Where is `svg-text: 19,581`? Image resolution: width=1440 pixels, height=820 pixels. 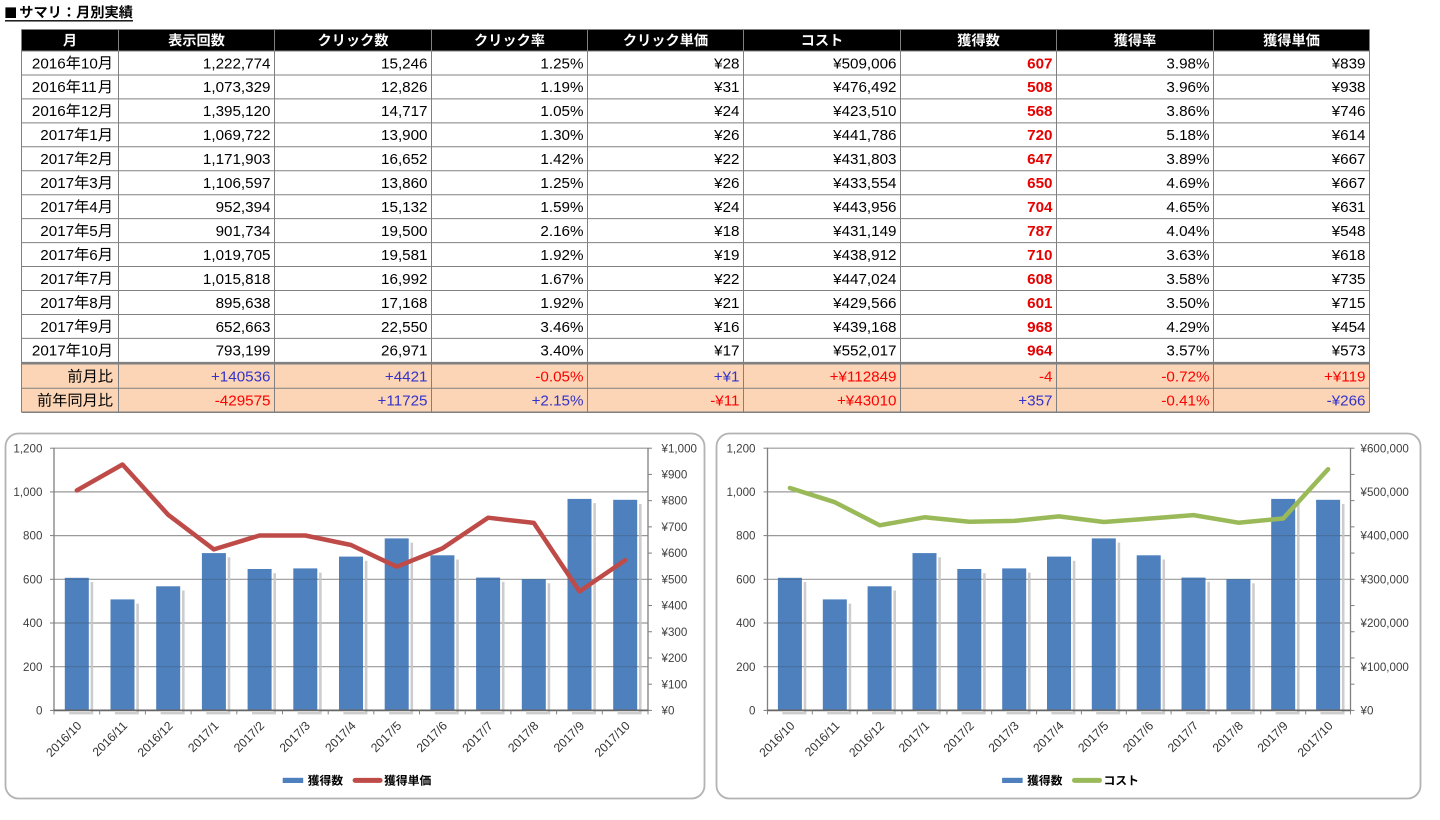
svg-text: 19,581 is located at coordinates (404, 255).